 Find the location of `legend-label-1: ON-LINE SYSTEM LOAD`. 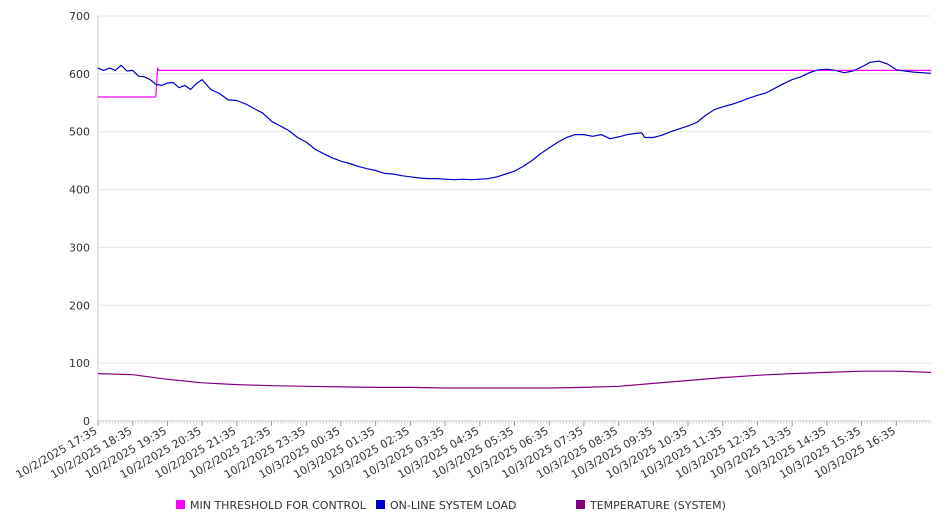

legend-label-1: ON-LINE SYSTEM LOAD is located at coordinates (453, 505).